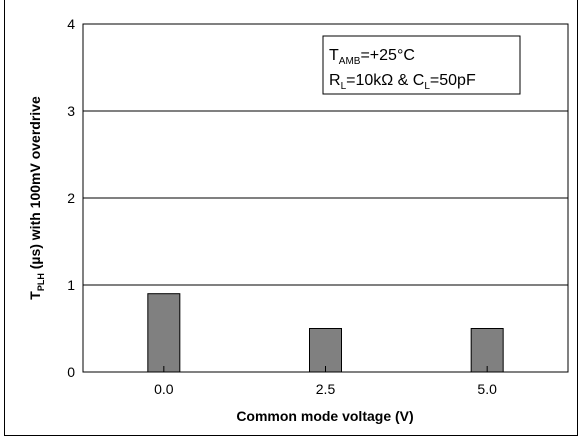 This screenshot has width=581, height=438. I want to click on annotation-line-2: RL=10kΩ & CL=50pF, so click(402, 82).